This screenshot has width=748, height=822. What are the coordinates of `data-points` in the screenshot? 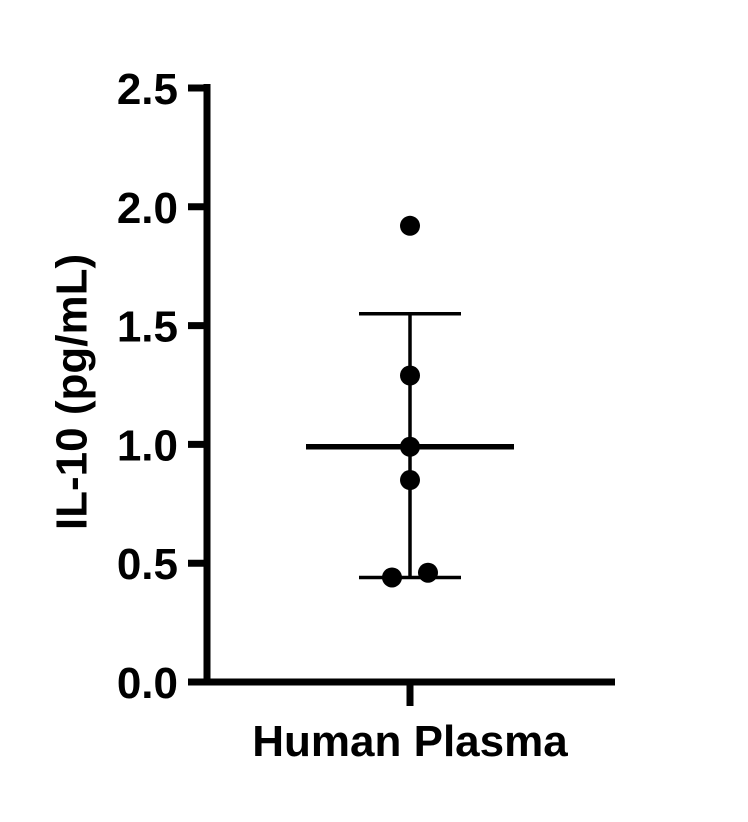 It's located at (410, 401).